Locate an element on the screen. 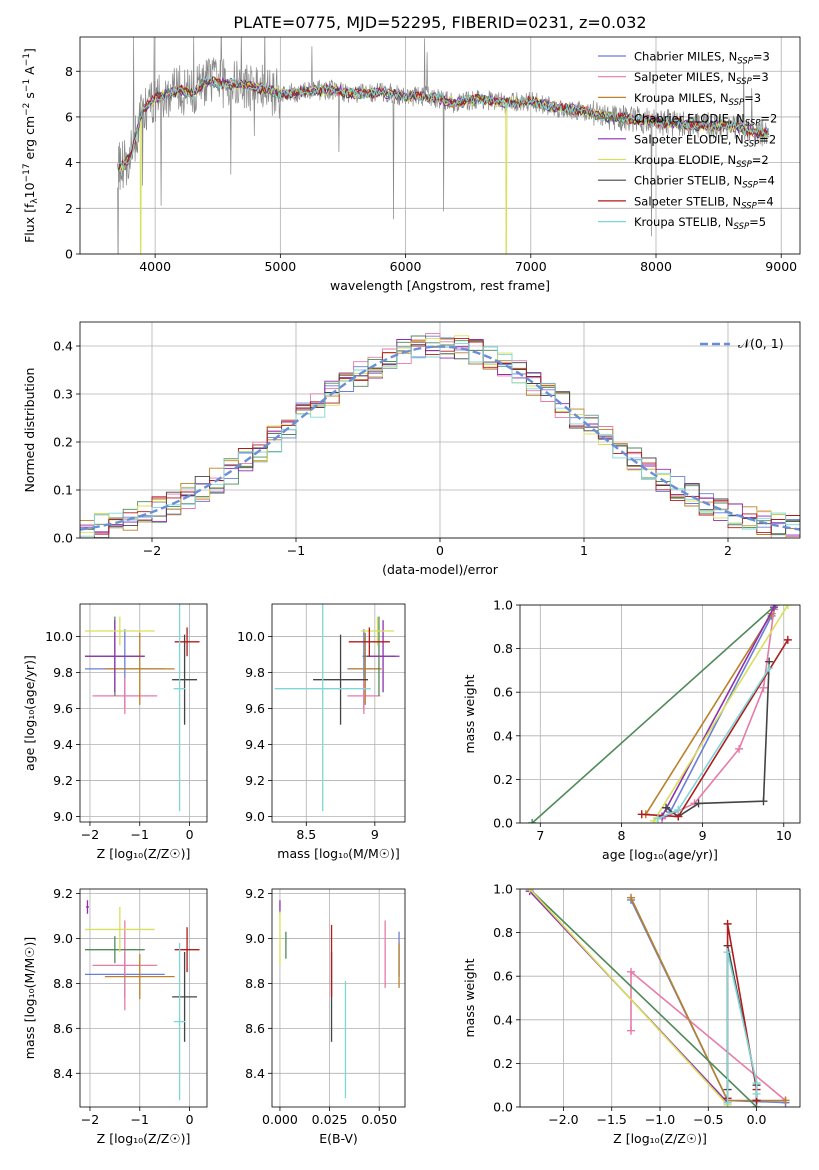 The image size is (819, 1170). x-tick-label: 9000 is located at coordinates (781, 266).